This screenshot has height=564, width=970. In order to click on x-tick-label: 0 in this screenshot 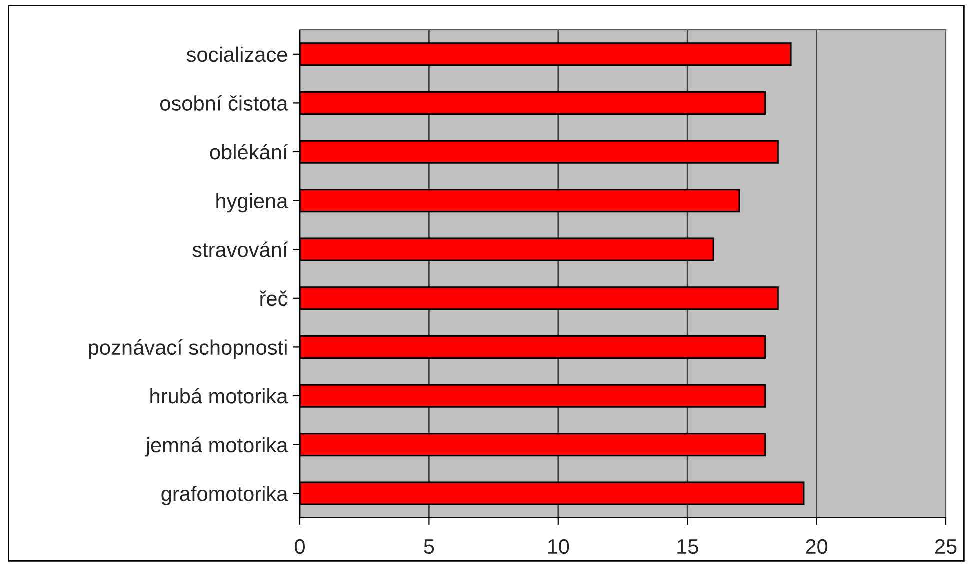, I will do `click(300, 546)`.